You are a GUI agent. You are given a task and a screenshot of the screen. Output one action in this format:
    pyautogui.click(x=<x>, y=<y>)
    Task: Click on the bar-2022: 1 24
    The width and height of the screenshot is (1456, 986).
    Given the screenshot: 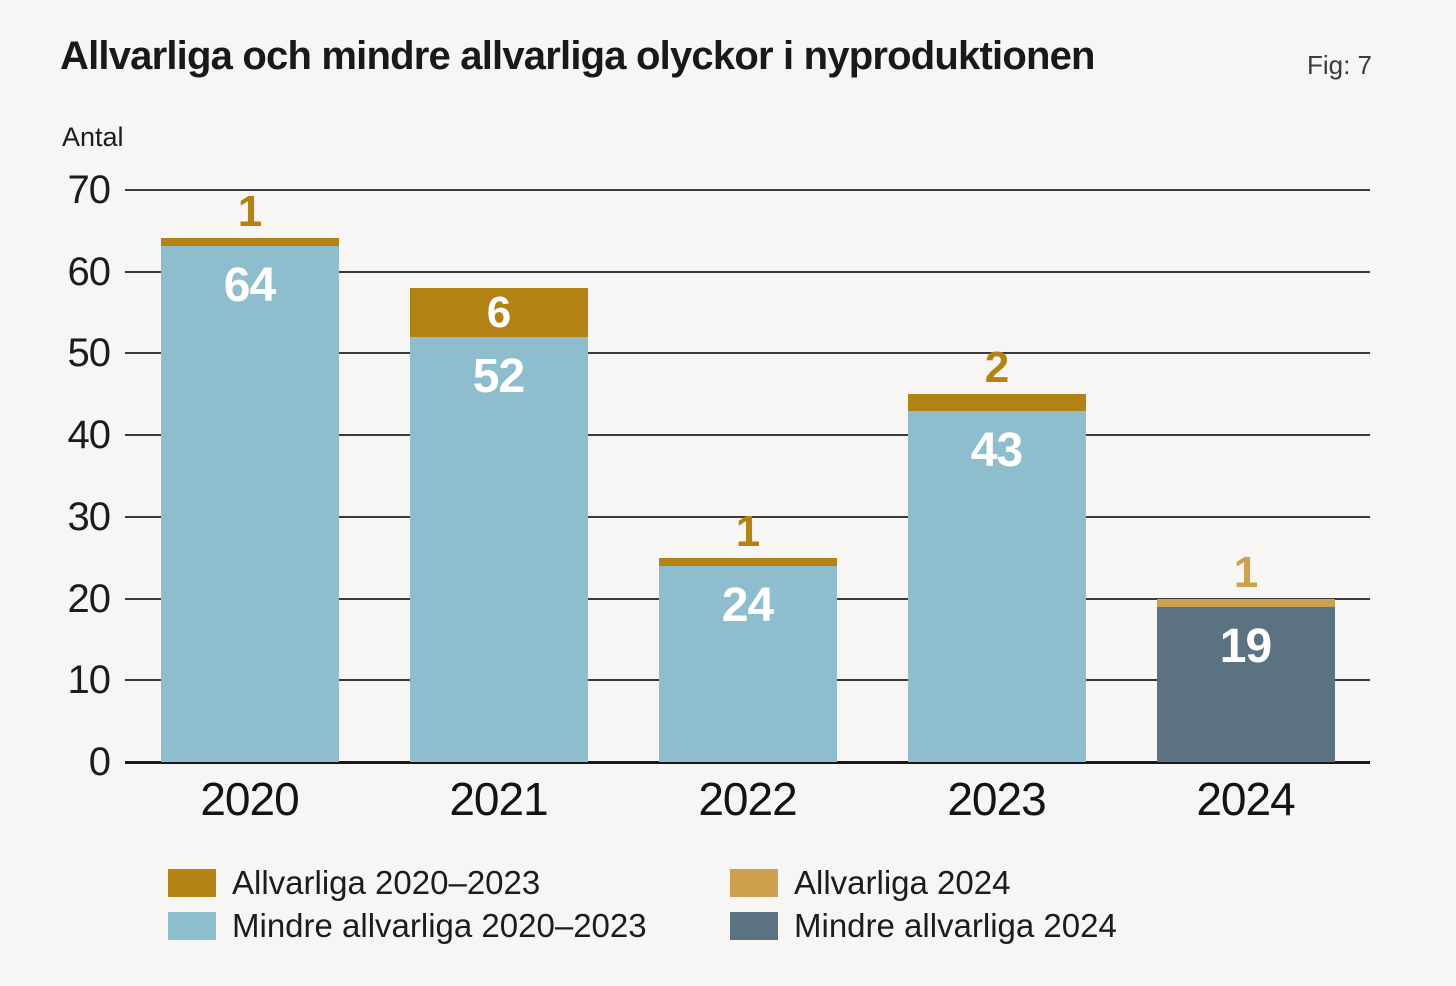 What is the action you would take?
    pyautogui.click(x=747, y=476)
    